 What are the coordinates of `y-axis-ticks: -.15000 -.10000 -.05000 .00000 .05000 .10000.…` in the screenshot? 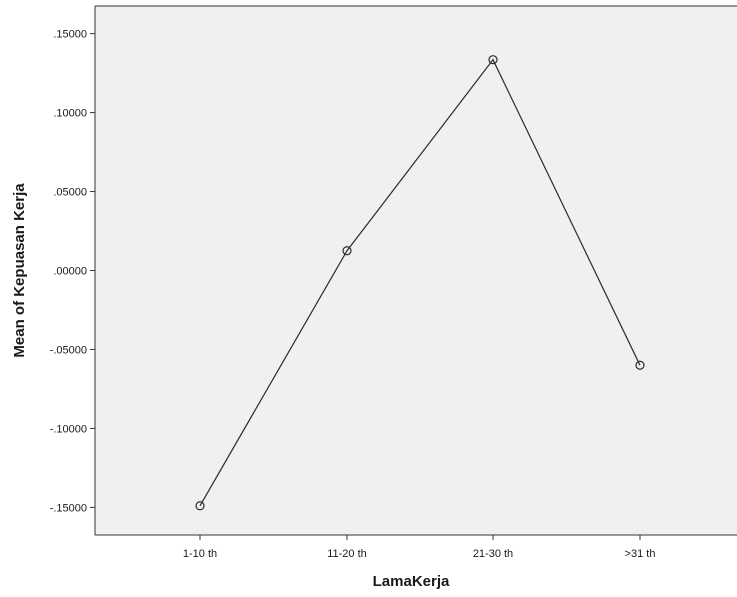 It's located at (72, 271).